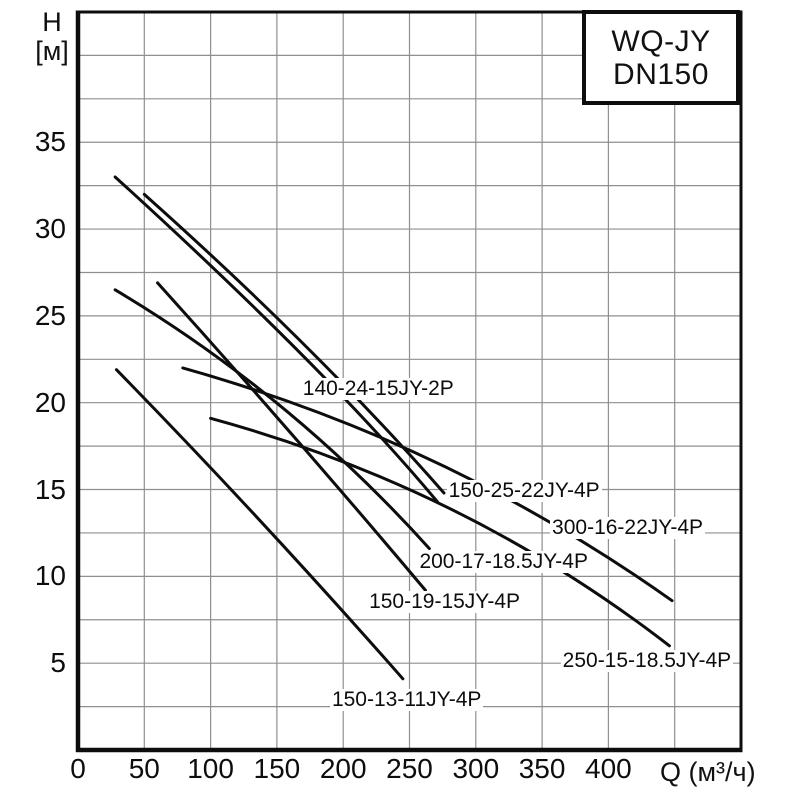 The width and height of the screenshot is (800, 800). Describe the element at coordinates (50, 576) in the screenshot. I see `y-tick-10: 10` at that location.